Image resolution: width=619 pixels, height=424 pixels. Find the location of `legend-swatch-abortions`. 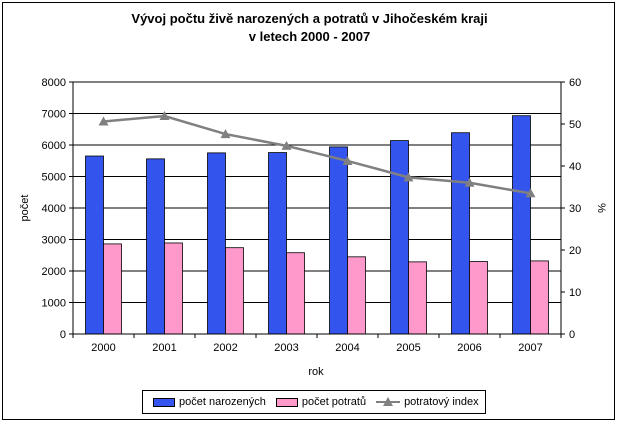

legend-swatch-abortions is located at coordinates (286, 402).